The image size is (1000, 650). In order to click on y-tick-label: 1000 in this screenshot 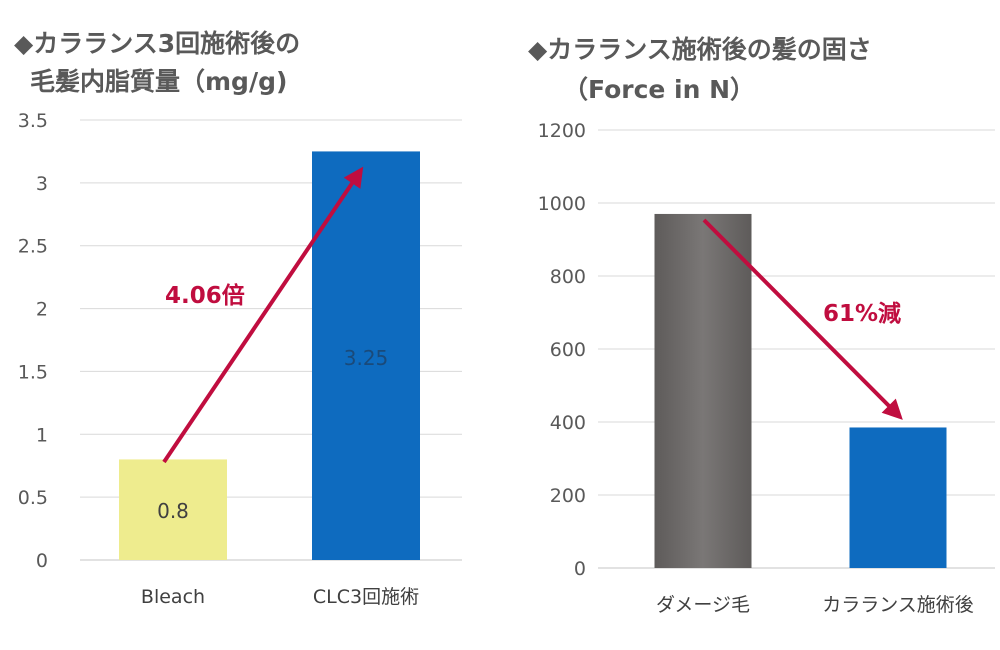, I will do `click(562, 204)`.